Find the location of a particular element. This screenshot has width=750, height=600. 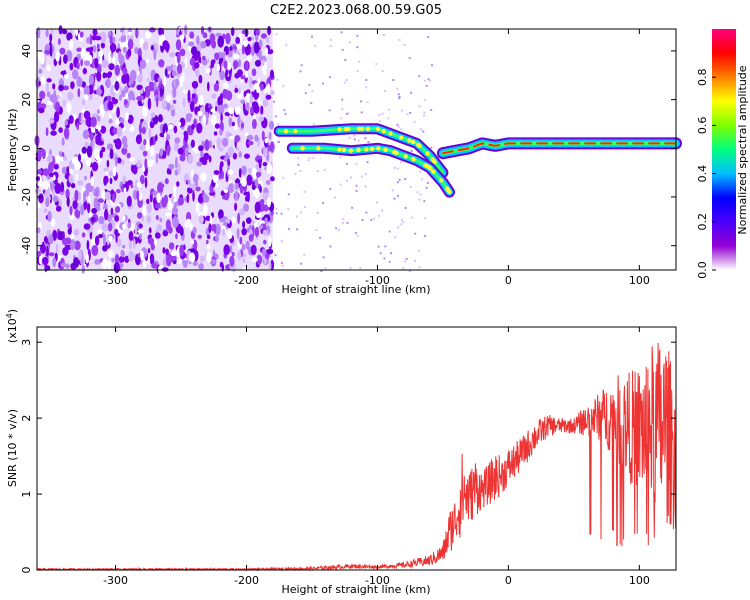

main-signal-peak is located at coordinates (559, 148).